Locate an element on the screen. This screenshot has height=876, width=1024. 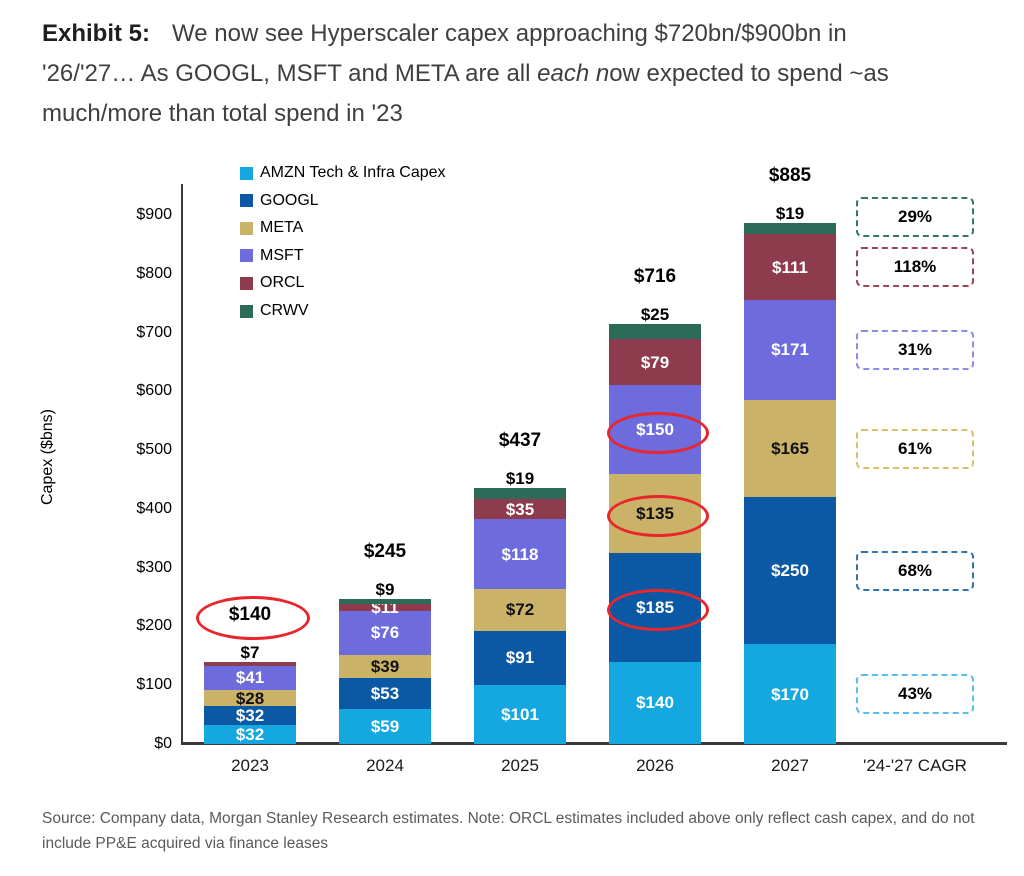
segment-2025-ORCL is located at coordinates (520, 509).